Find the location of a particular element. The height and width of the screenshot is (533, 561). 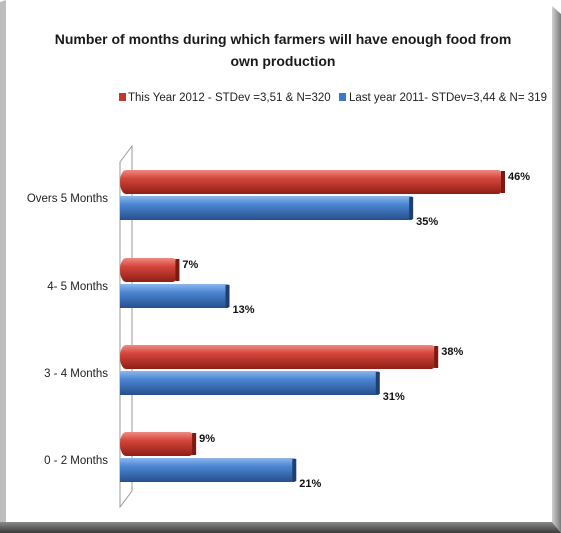

data-label-2012-3: 9% is located at coordinates (207, 439).